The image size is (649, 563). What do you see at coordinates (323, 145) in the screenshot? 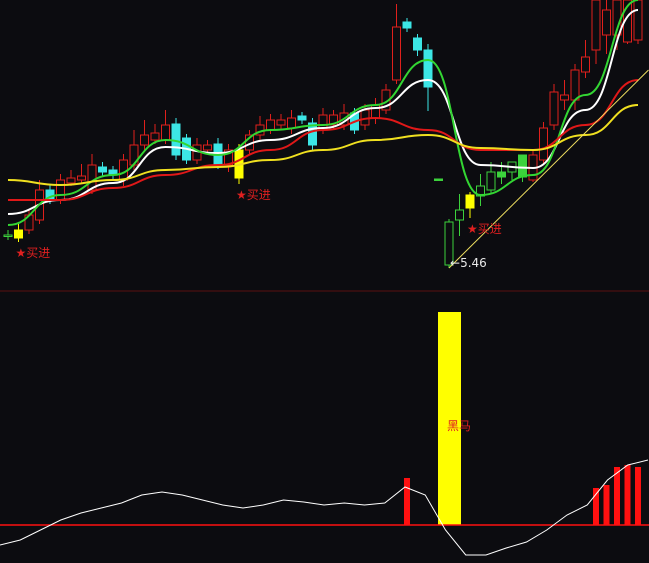
I see `moving-average-line` at bounding box center [323, 145].